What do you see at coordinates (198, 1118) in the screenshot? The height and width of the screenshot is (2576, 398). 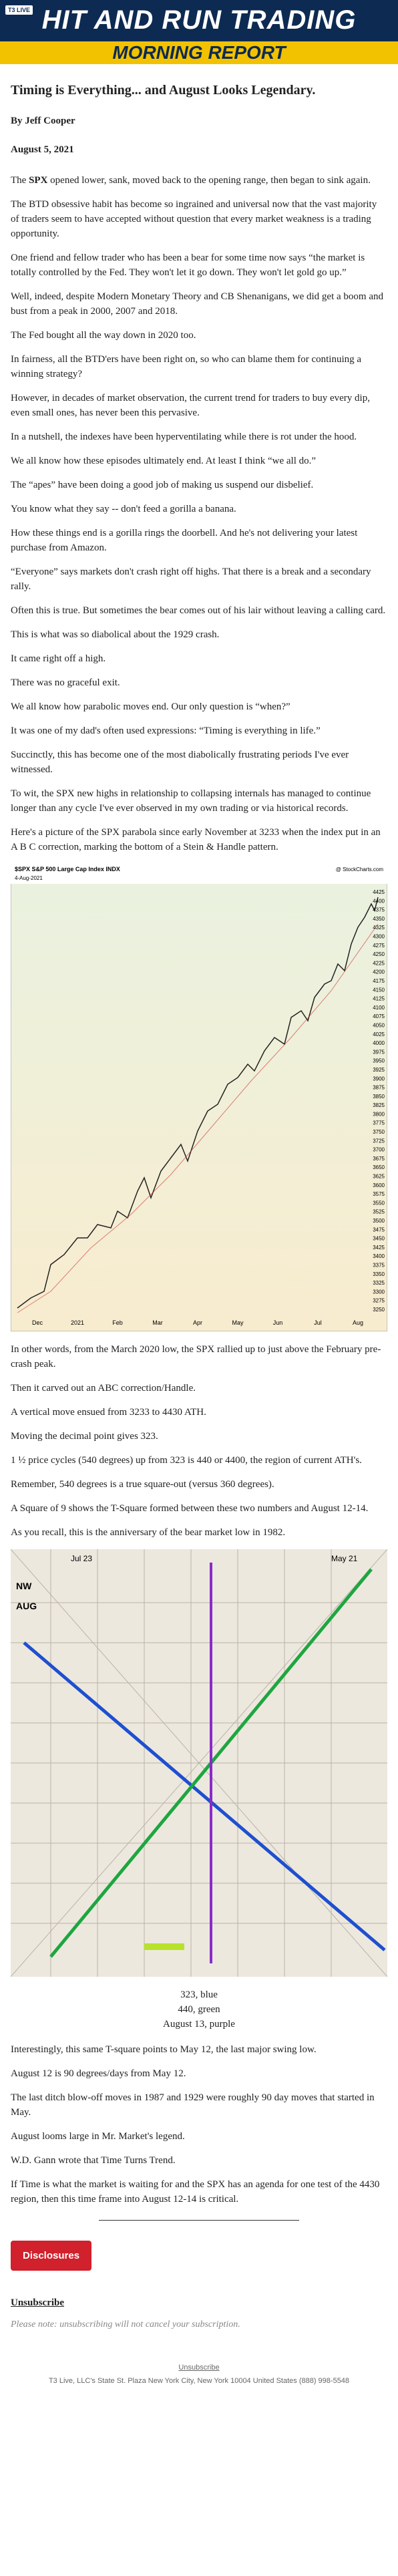 I see `moving-average` at bounding box center [198, 1118].